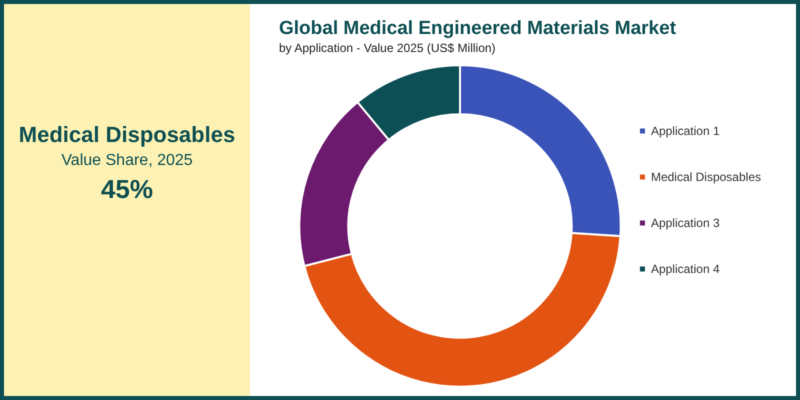  What do you see at coordinates (706, 177) in the screenshot?
I see `legend-label: Medical Disposables` at bounding box center [706, 177].